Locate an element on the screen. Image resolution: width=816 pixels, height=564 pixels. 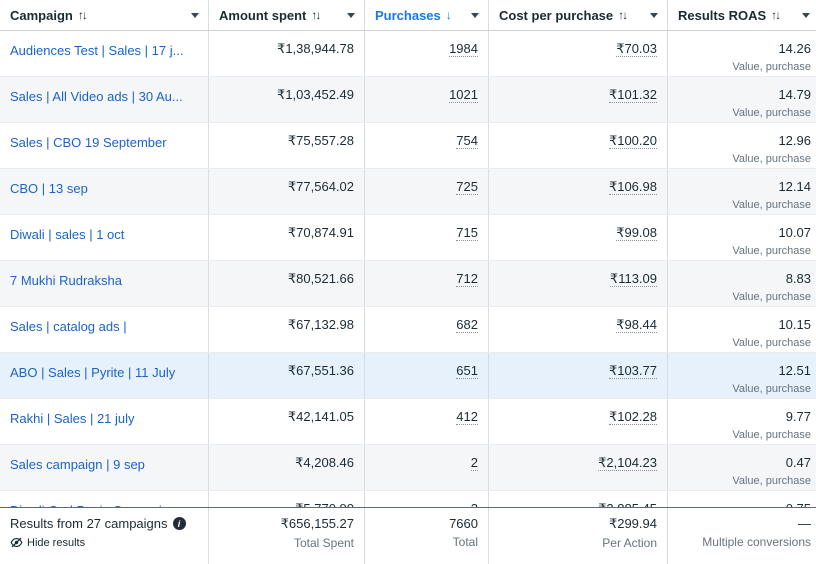
eye-slash-icon is located at coordinates (16, 542).